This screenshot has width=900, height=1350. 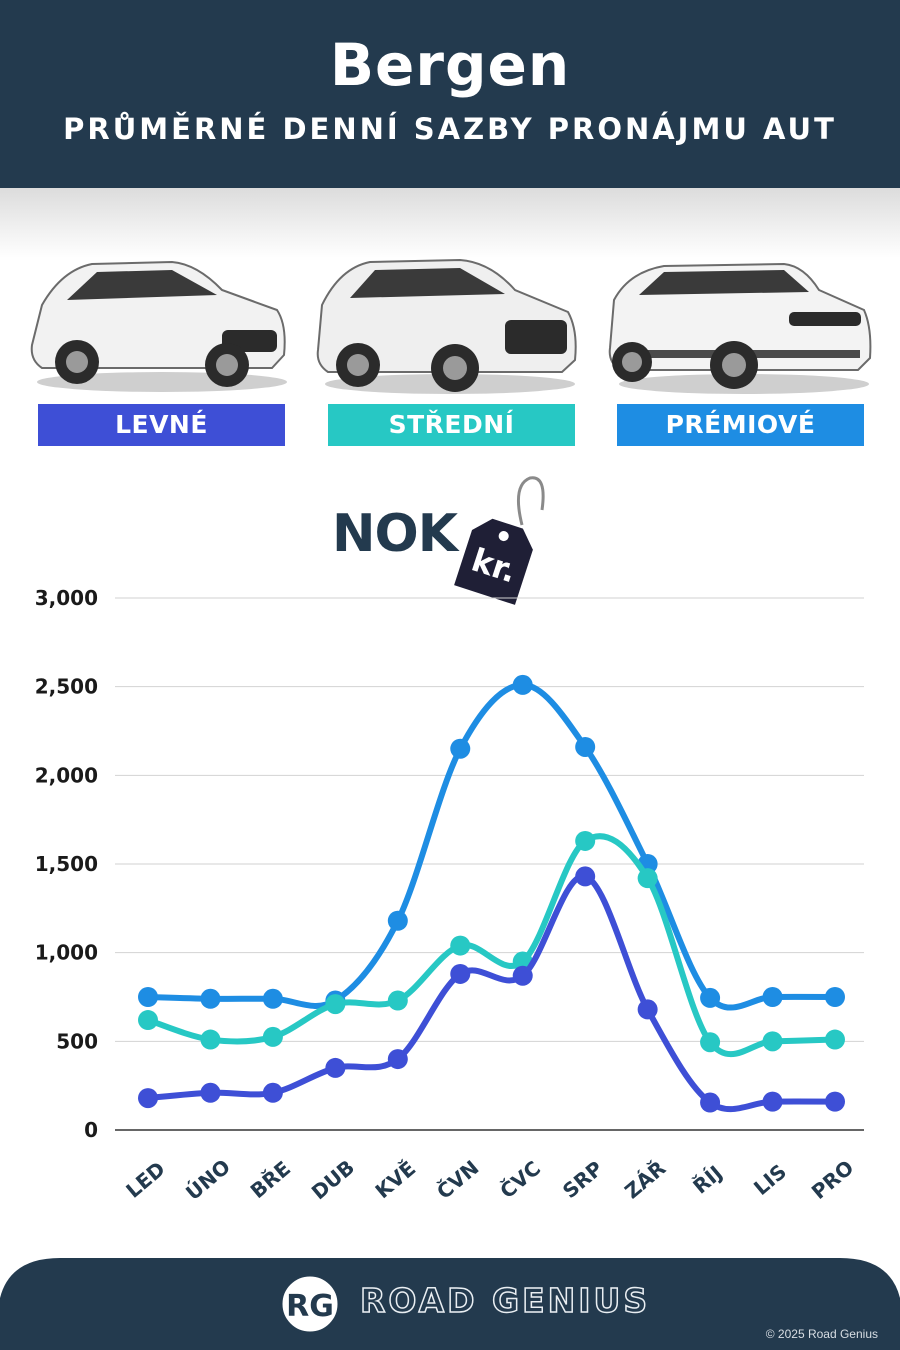 I want to click on x-tick-label: KVĚ, so click(x=396, y=1179).